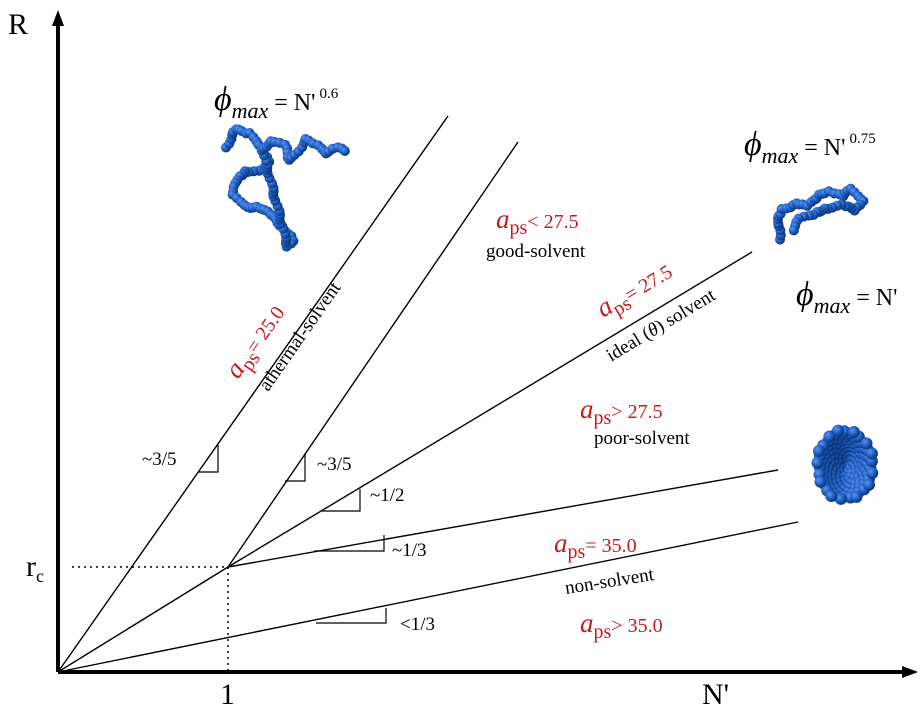  I want to click on x-mark-label: 1, so click(227, 694).